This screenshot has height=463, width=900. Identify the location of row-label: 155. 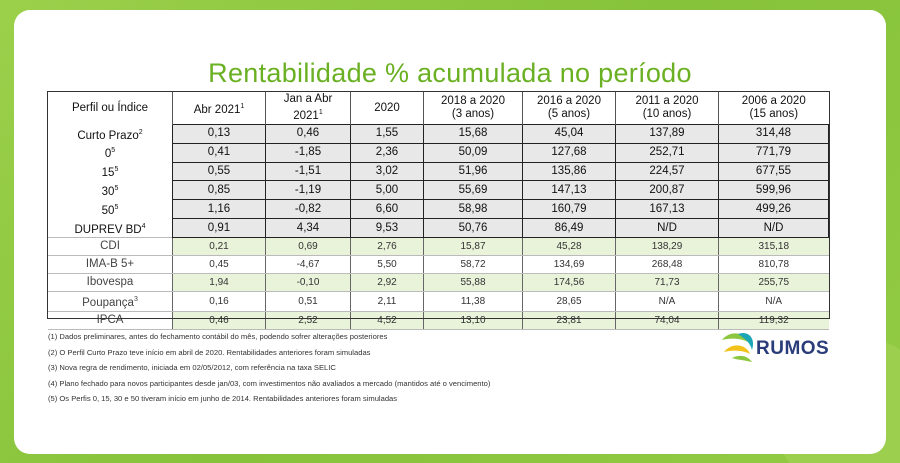
(110, 172).